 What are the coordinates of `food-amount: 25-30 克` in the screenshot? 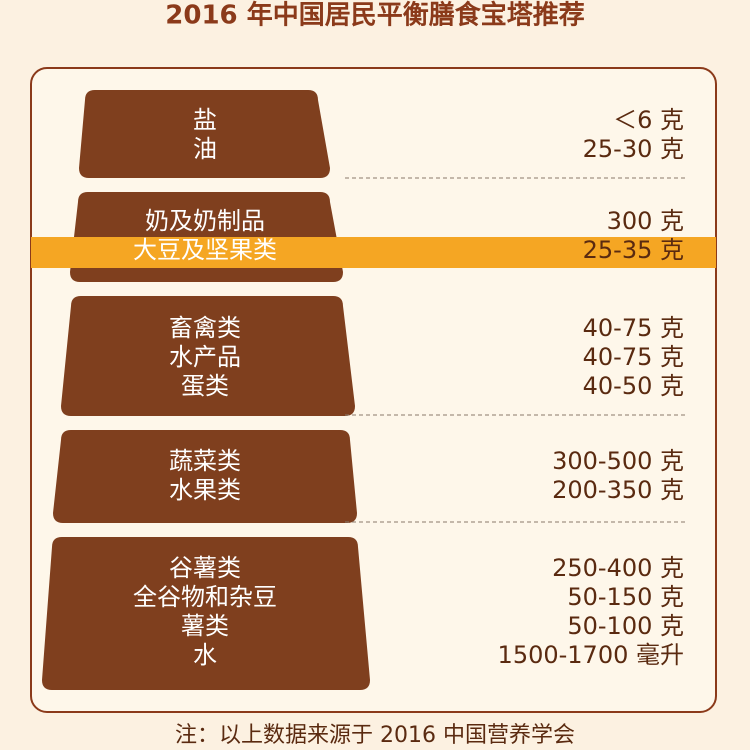 It's located at (633, 149).